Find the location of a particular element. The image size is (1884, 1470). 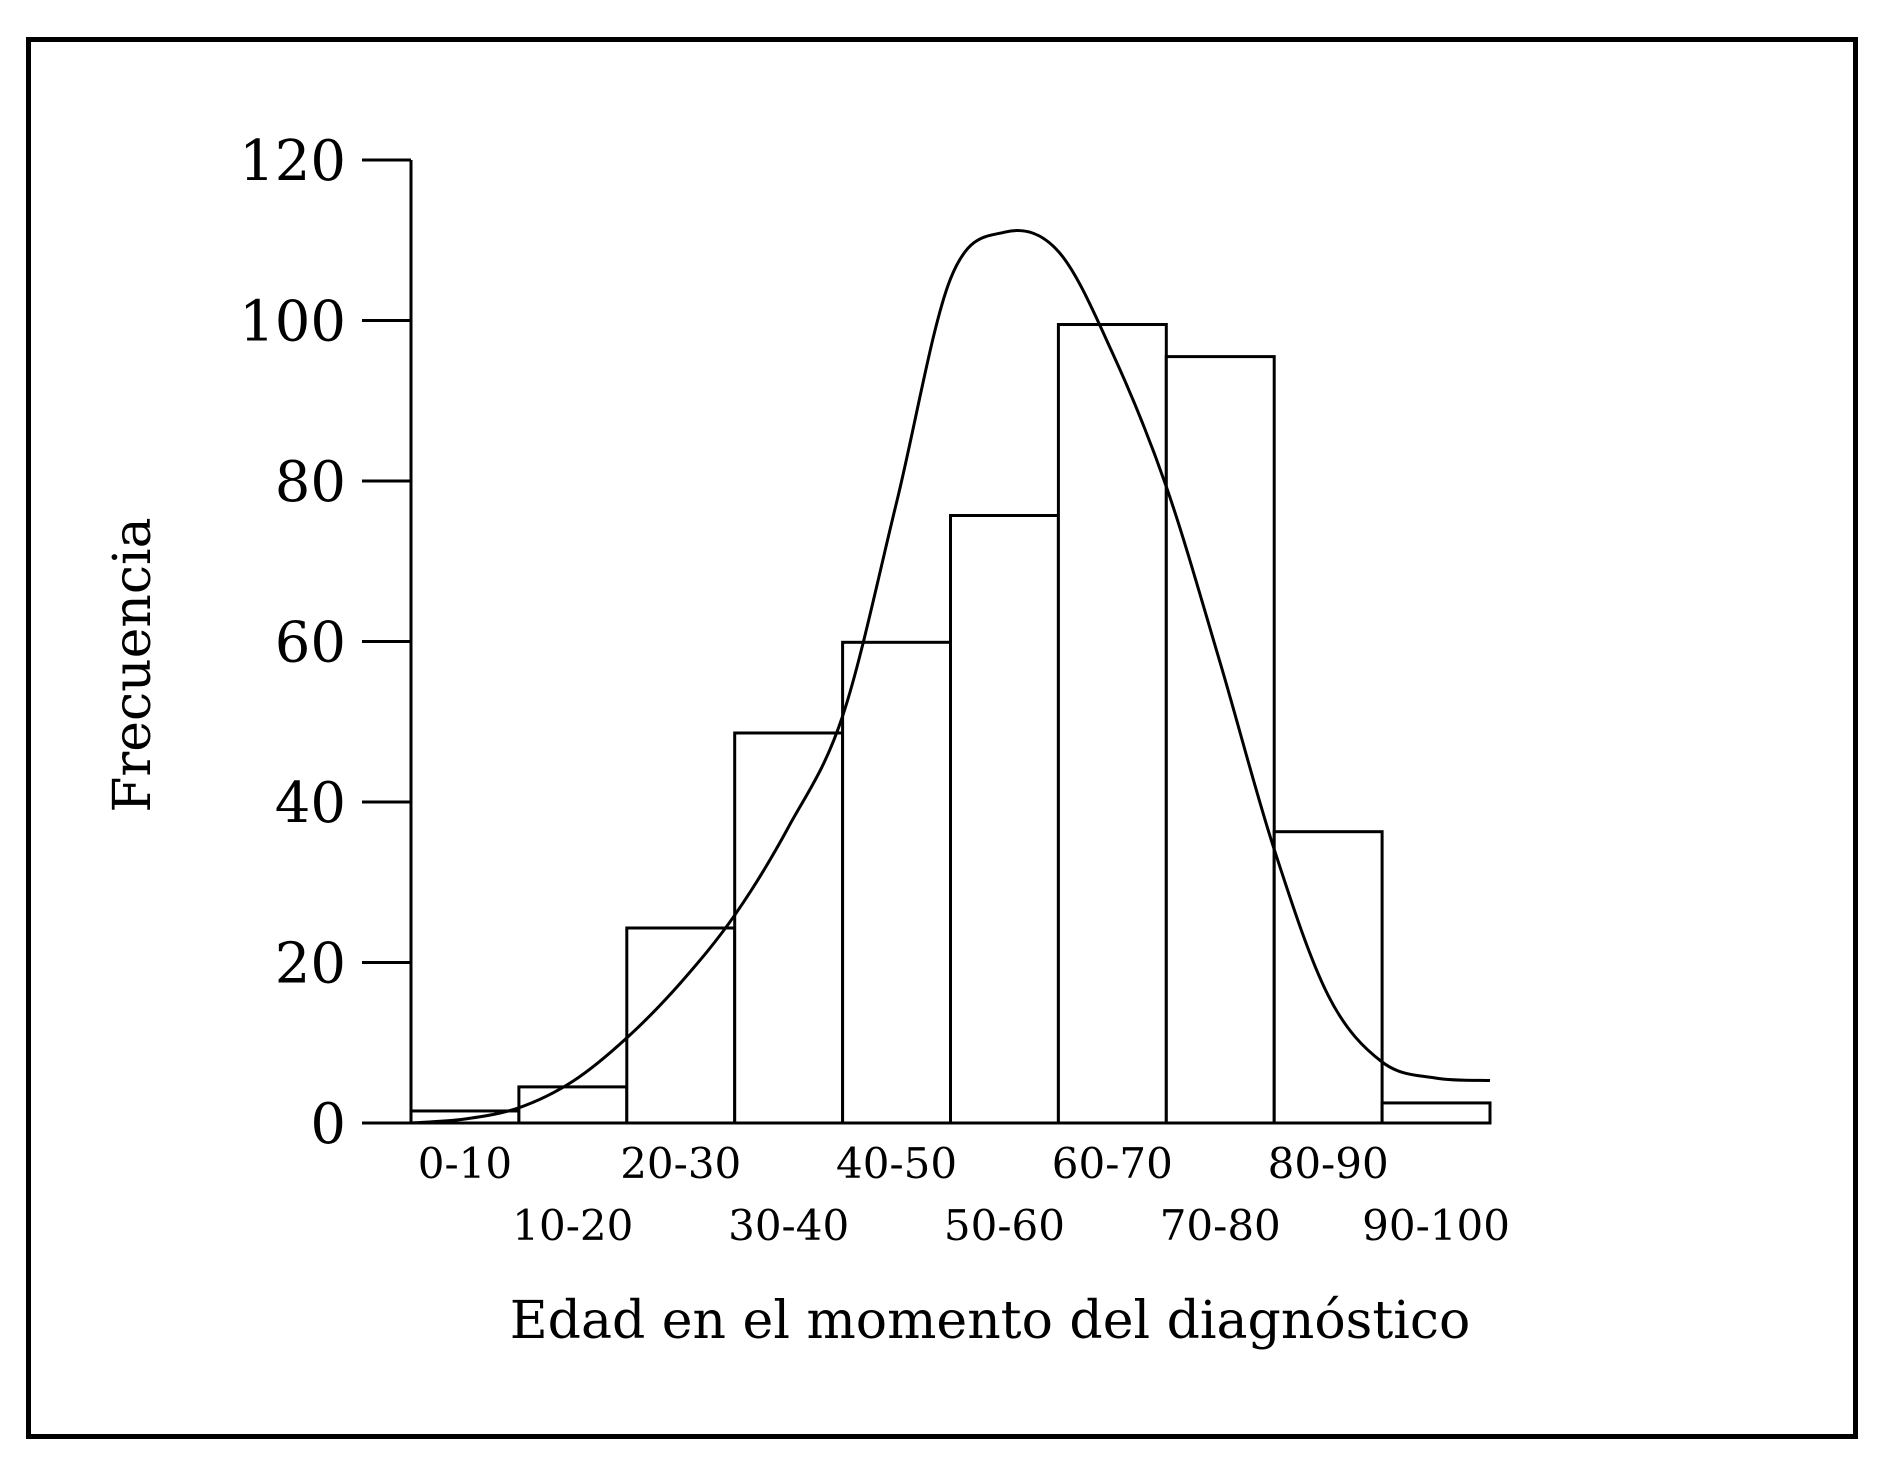

x-tick-label-50-60: 50-60 is located at coordinates (1004, 1225).